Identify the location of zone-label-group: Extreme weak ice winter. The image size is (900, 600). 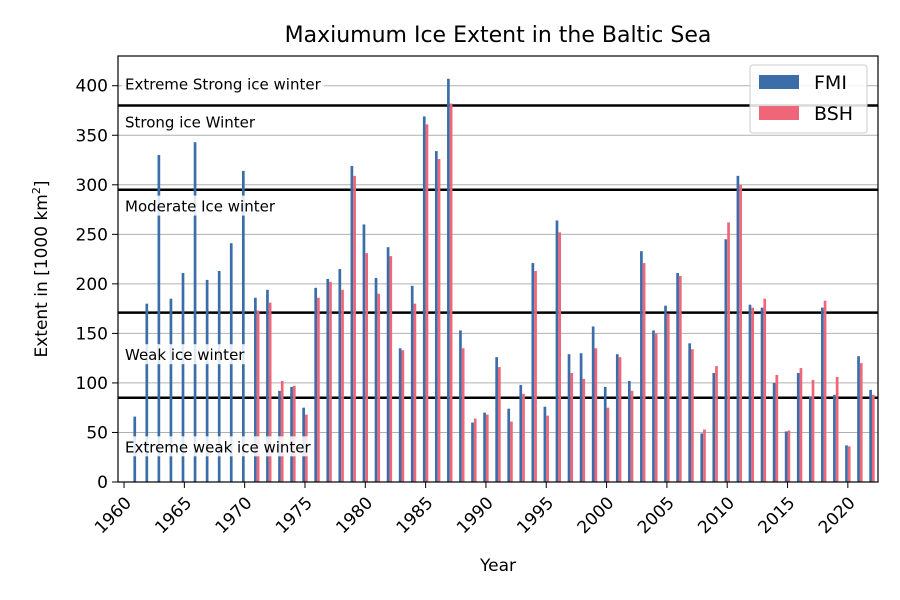
(218, 446).